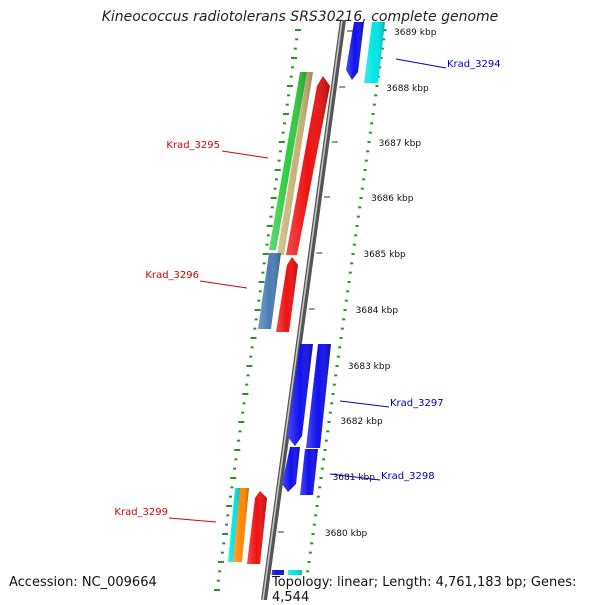 The width and height of the screenshot is (600, 605). Describe the element at coordinates (369, 367) in the screenshot. I see `scale-tick-label: 3683 kbp` at that location.